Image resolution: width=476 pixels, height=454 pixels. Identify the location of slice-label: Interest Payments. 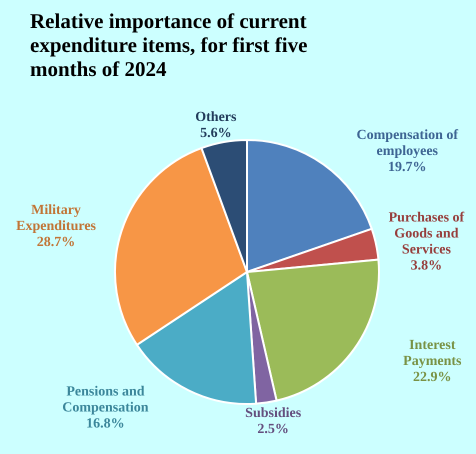
(432, 353).